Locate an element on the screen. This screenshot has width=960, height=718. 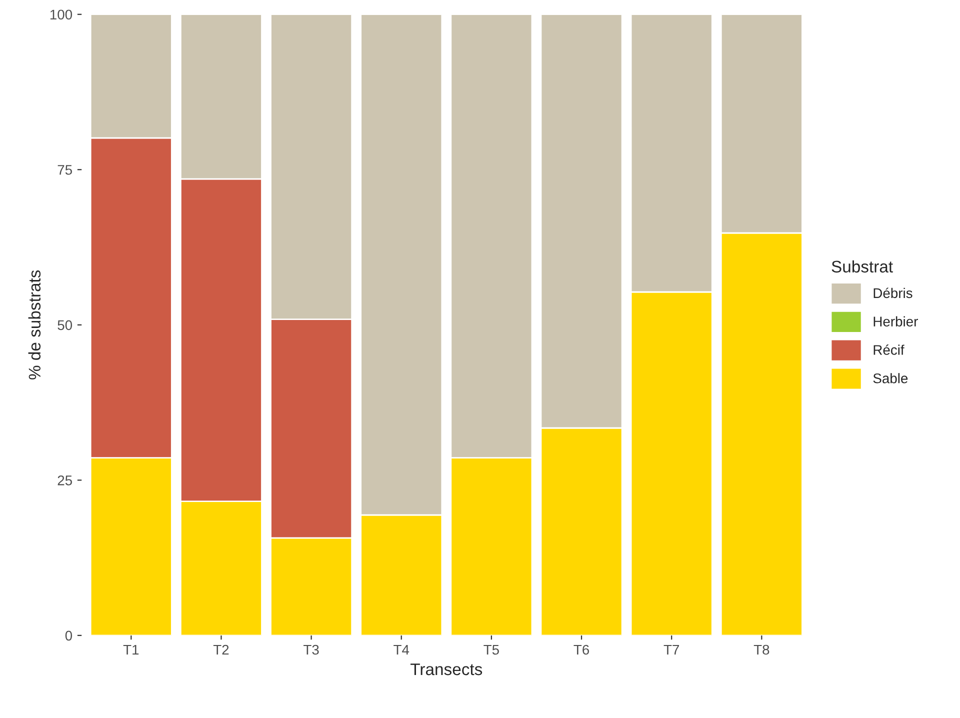
x-tick-label: T6 is located at coordinates (582, 649).